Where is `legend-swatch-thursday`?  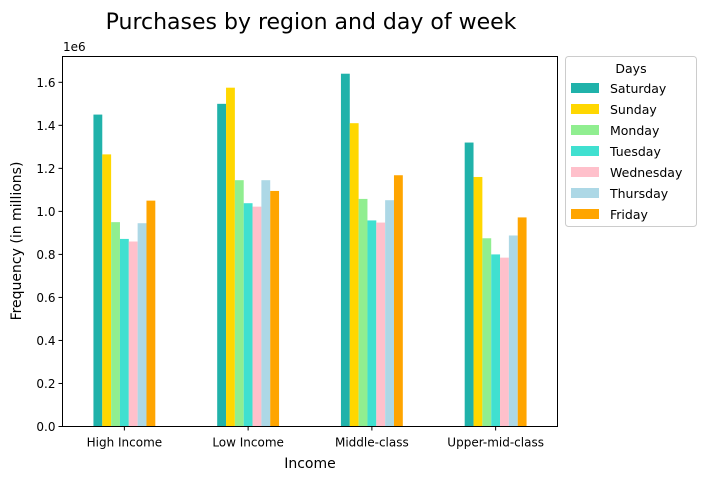 legend-swatch-thursday is located at coordinates (585, 193).